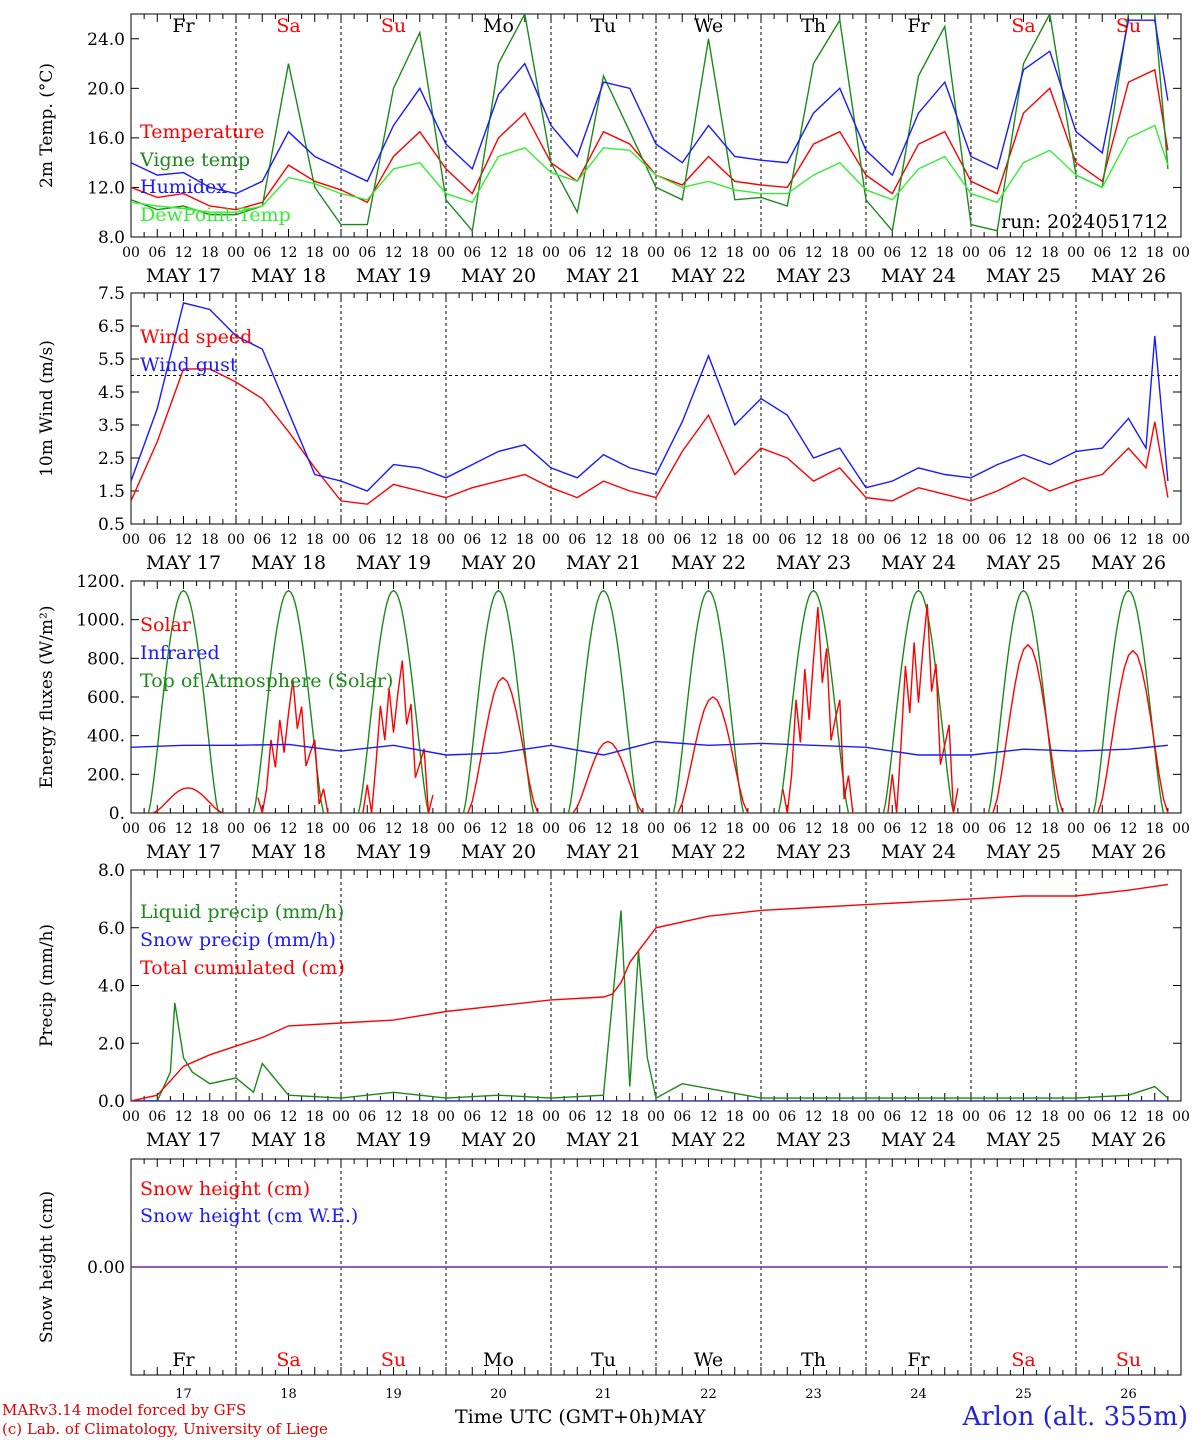  What do you see at coordinates (180, 653) in the screenshot?
I see `legend-entry: Infrared` at bounding box center [180, 653].